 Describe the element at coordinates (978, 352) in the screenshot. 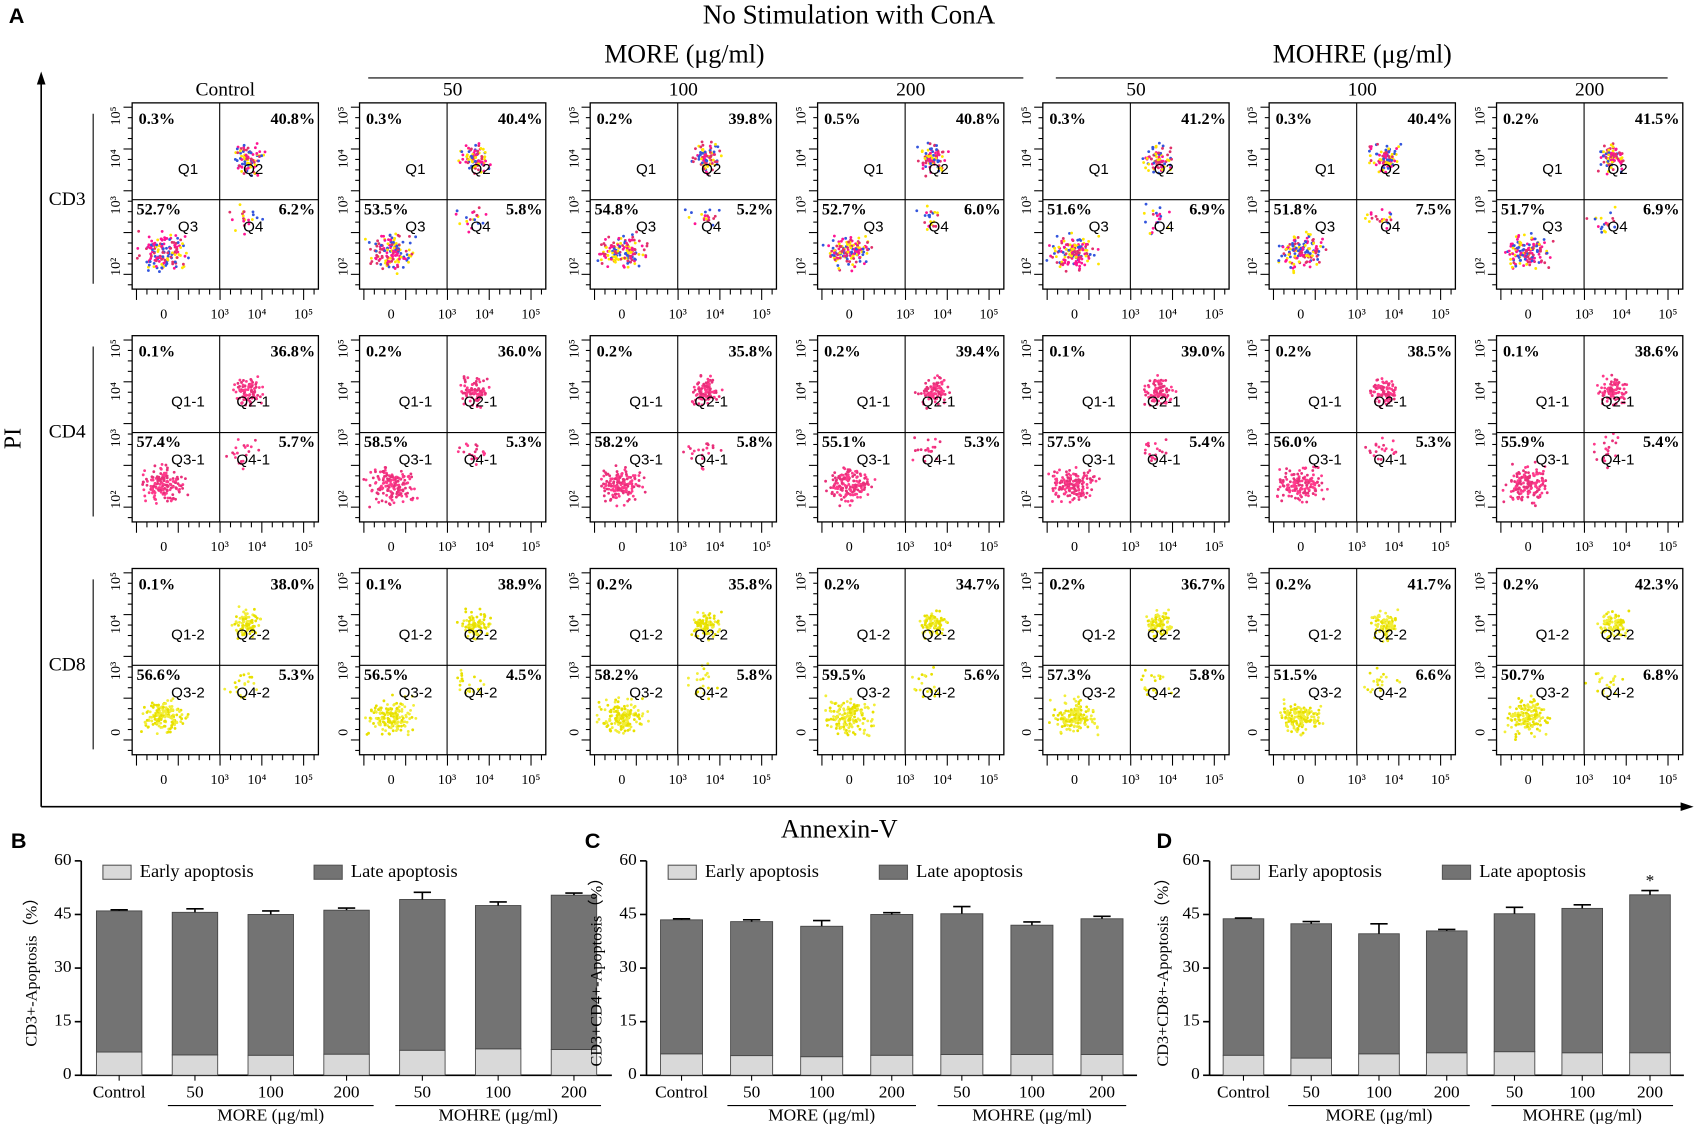

I see `quadrant-percent: 39.4%` at that location.